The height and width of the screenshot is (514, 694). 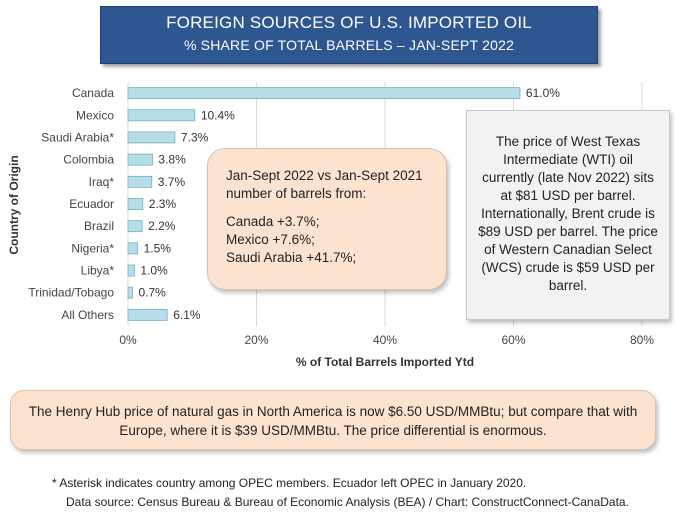 I want to click on category-label: Libya*, so click(x=98, y=271).